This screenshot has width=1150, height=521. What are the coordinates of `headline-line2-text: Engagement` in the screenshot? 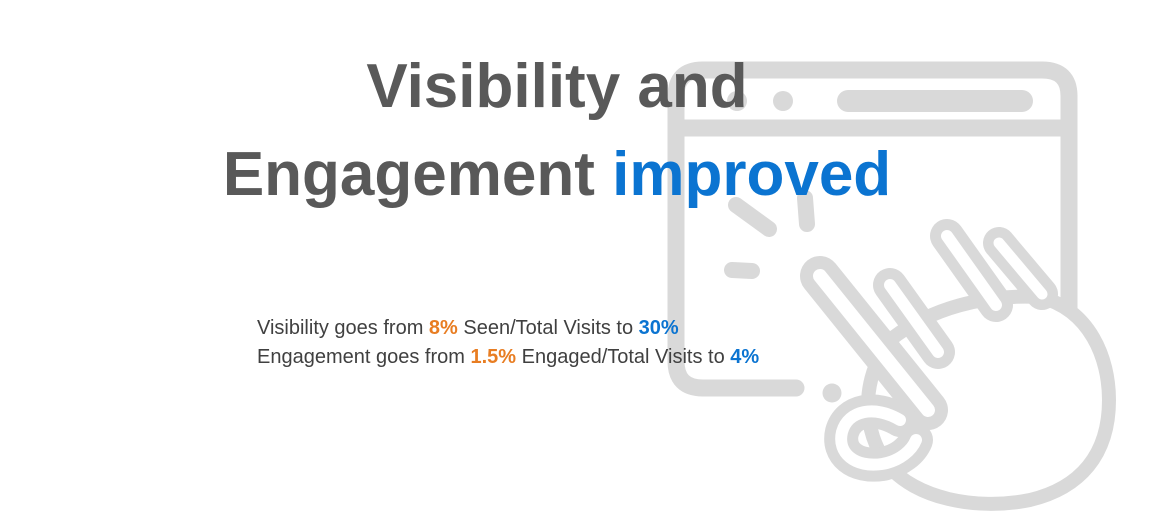 It's located at (417, 174).